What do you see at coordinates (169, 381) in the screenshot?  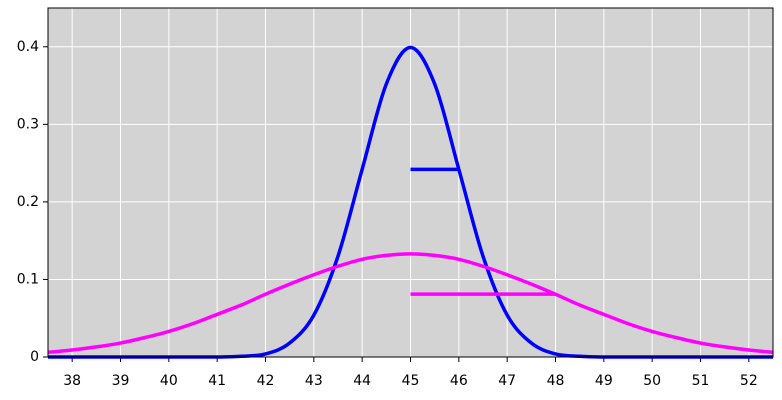 I see `x-tick-label: 40` at bounding box center [169, 381].